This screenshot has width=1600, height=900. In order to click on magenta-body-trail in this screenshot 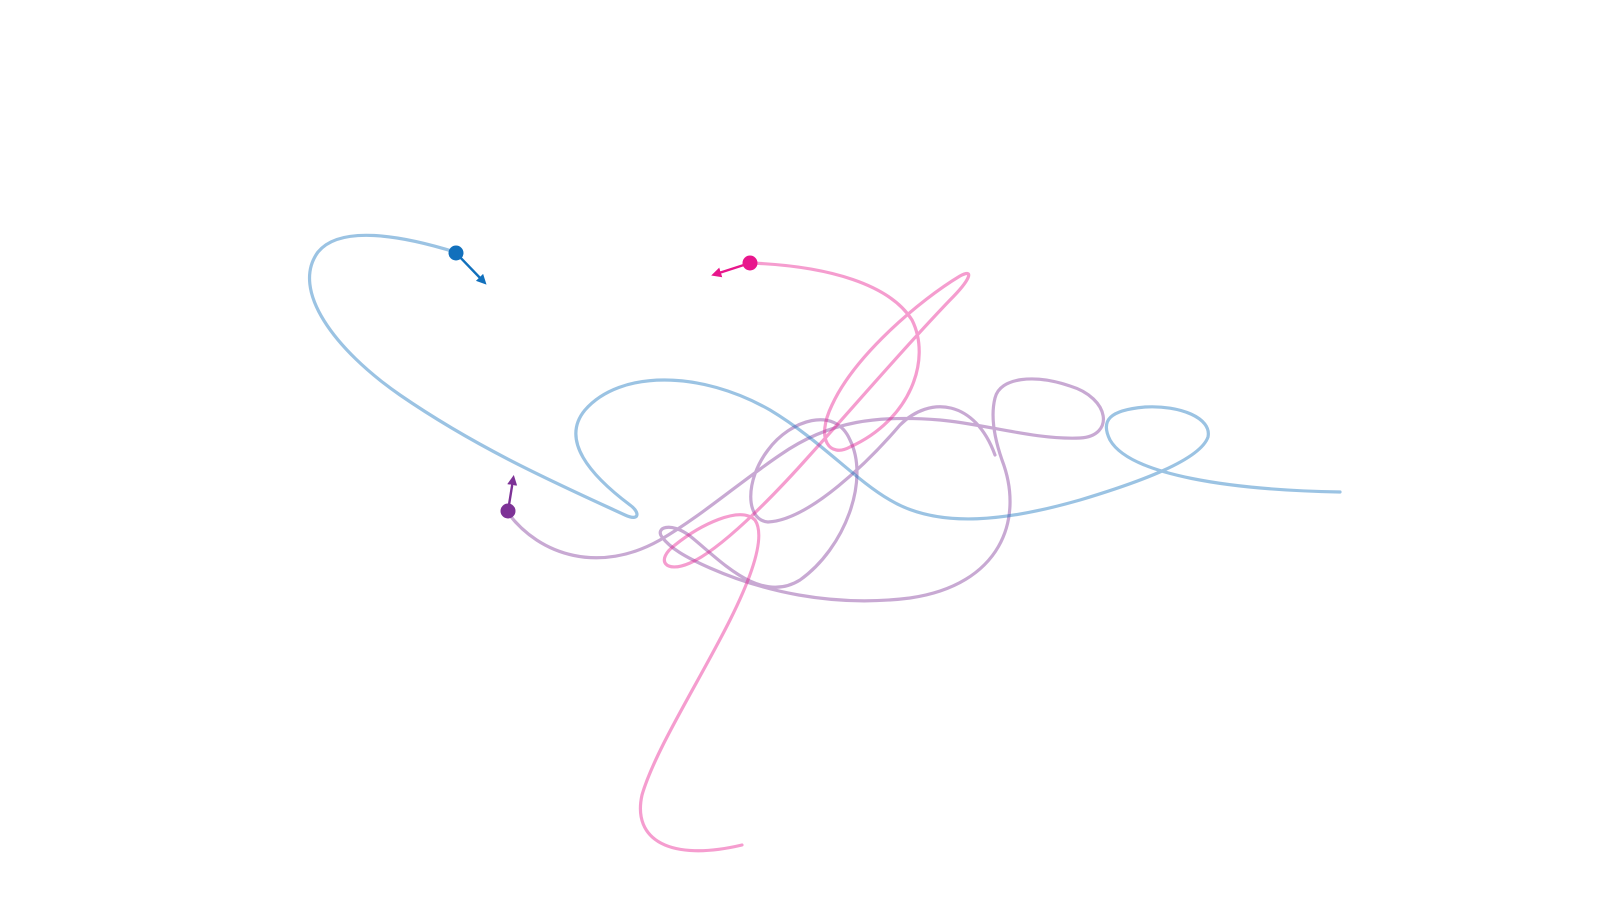, I will do `click(804, 557)`.